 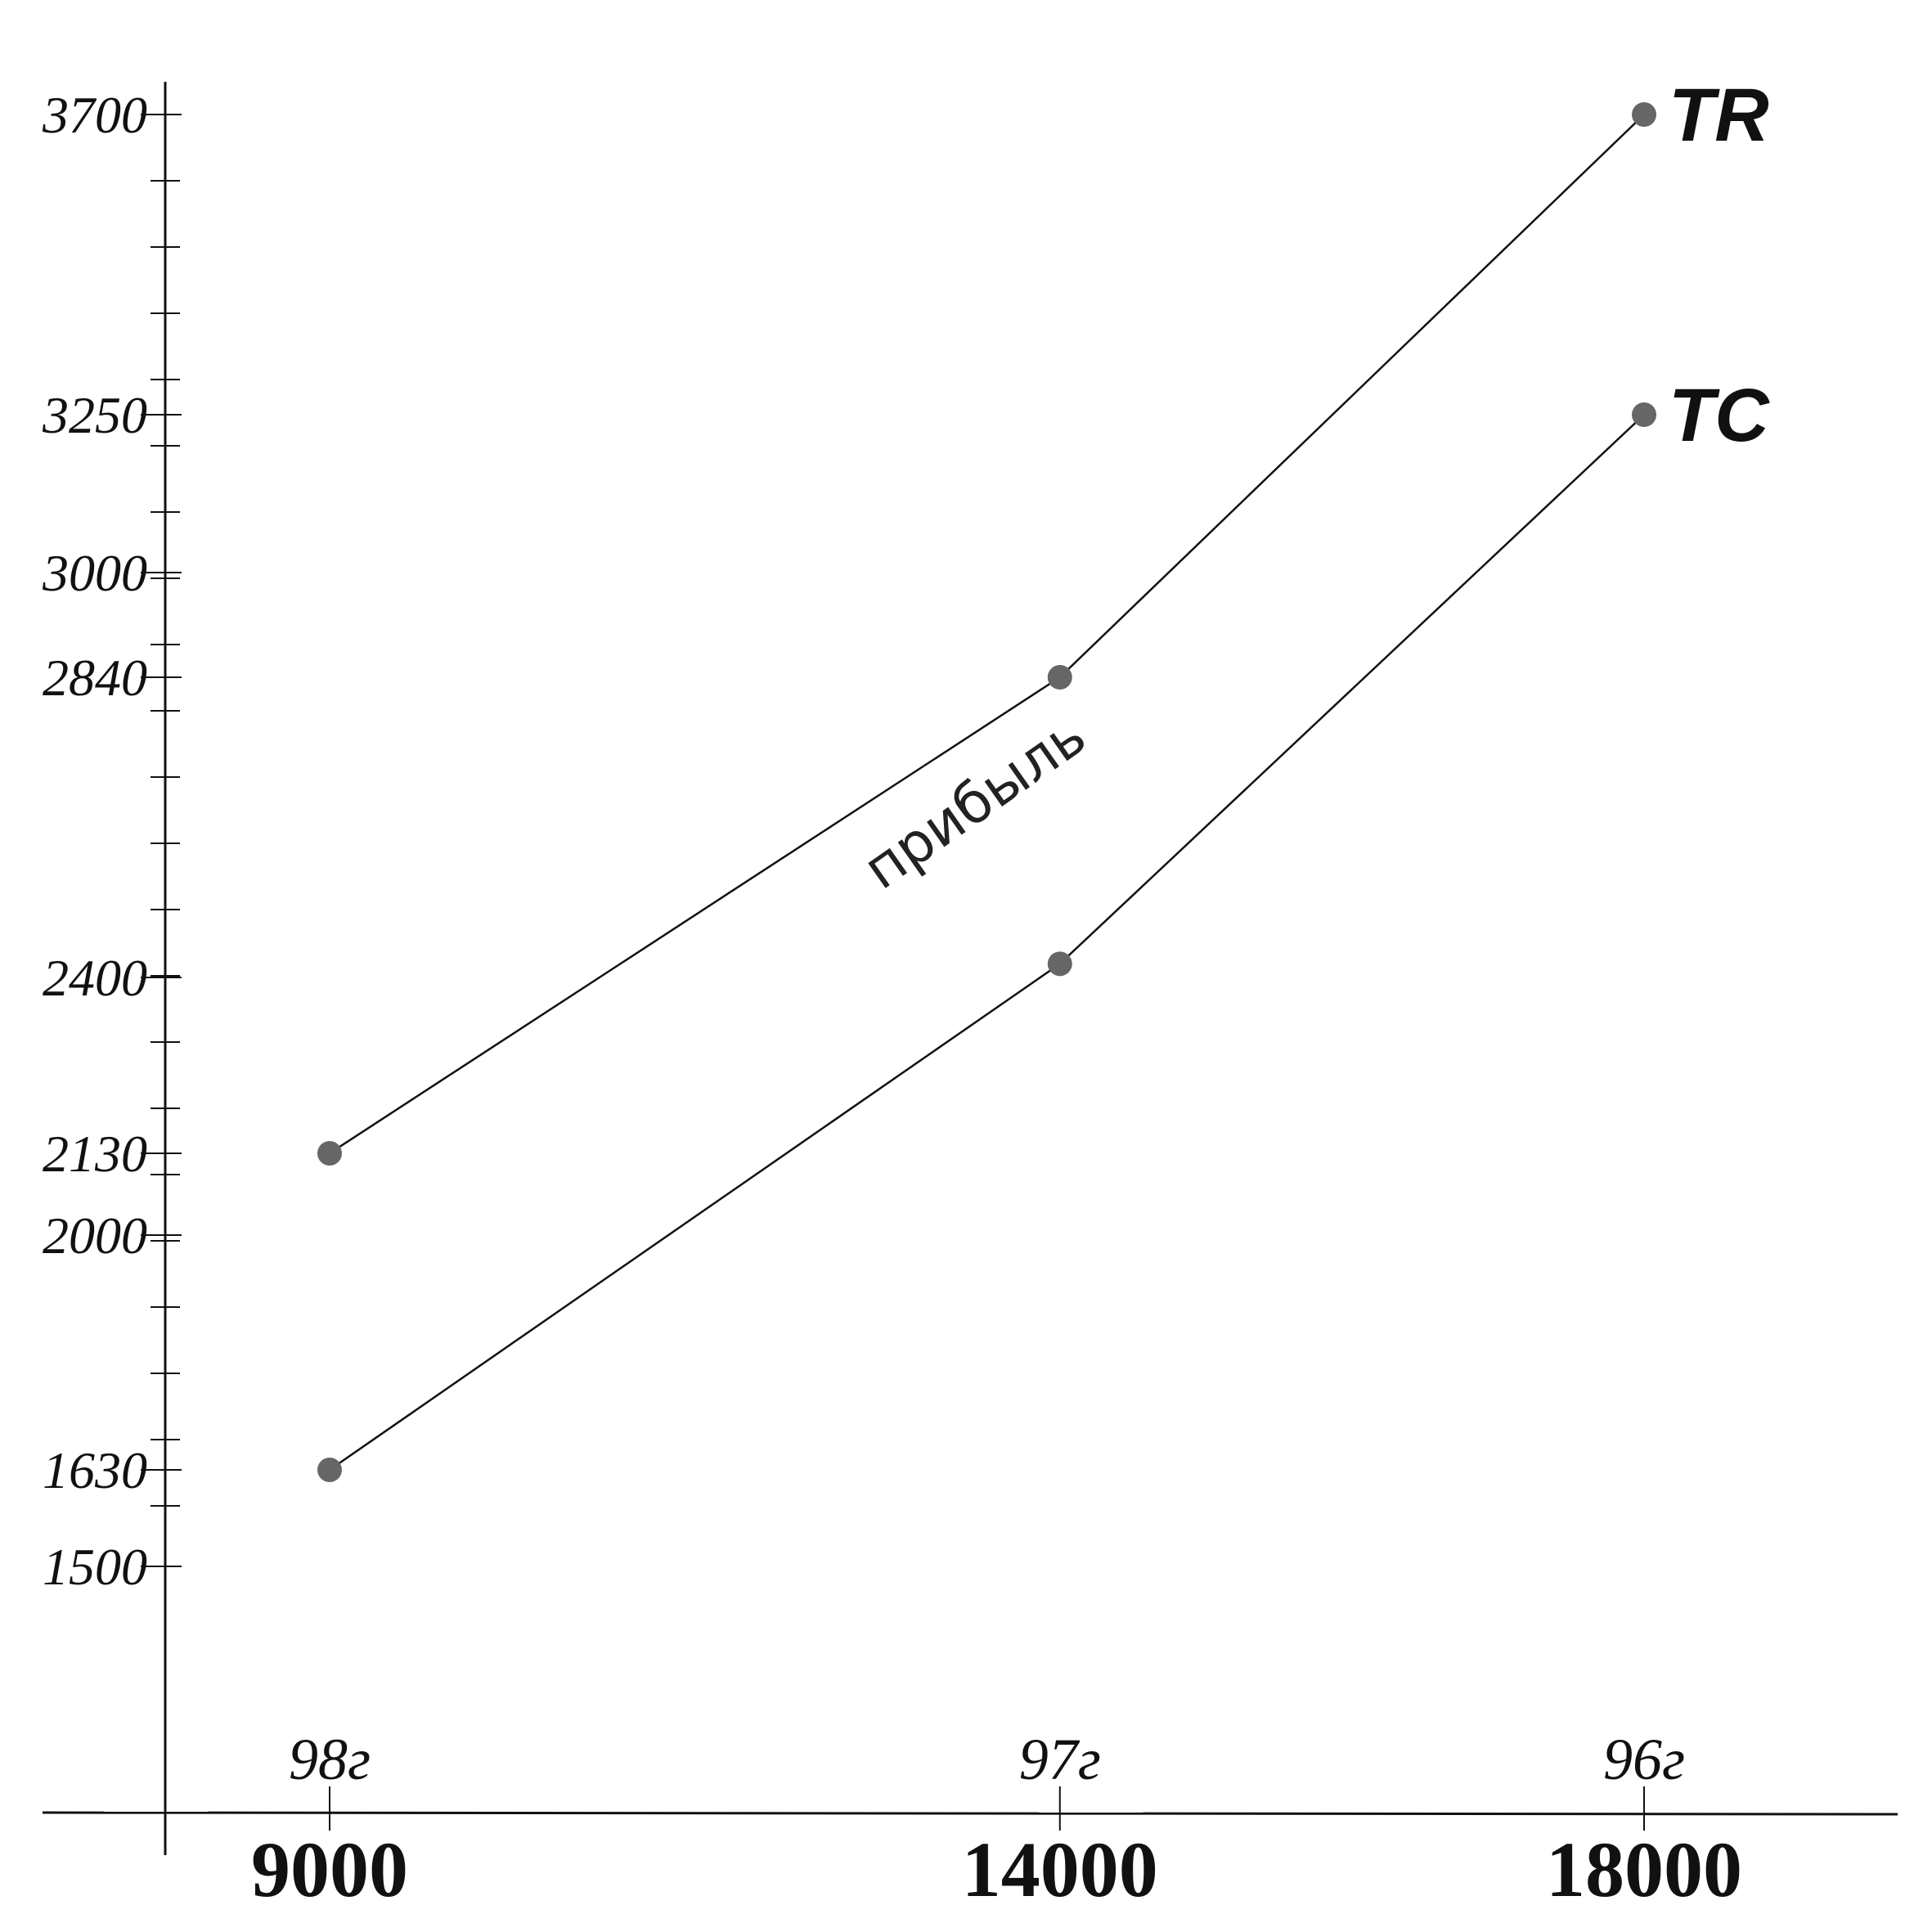 I want to click on series-labels: TR TC, so click(x=1720, y=265).